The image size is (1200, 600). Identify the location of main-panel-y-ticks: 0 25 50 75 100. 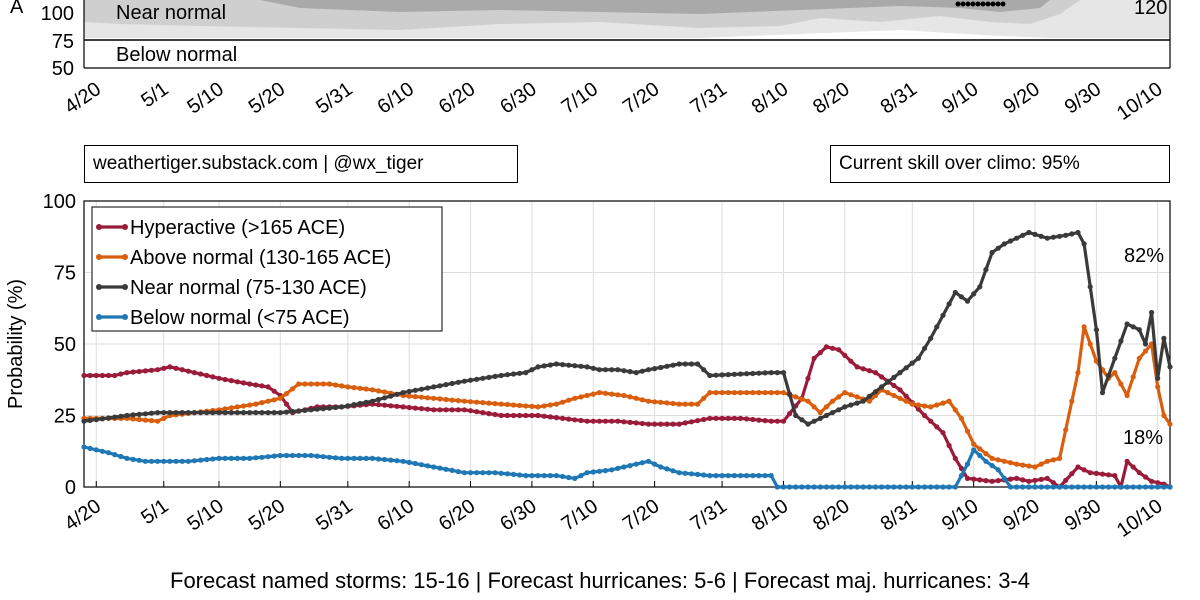
(59, 345).